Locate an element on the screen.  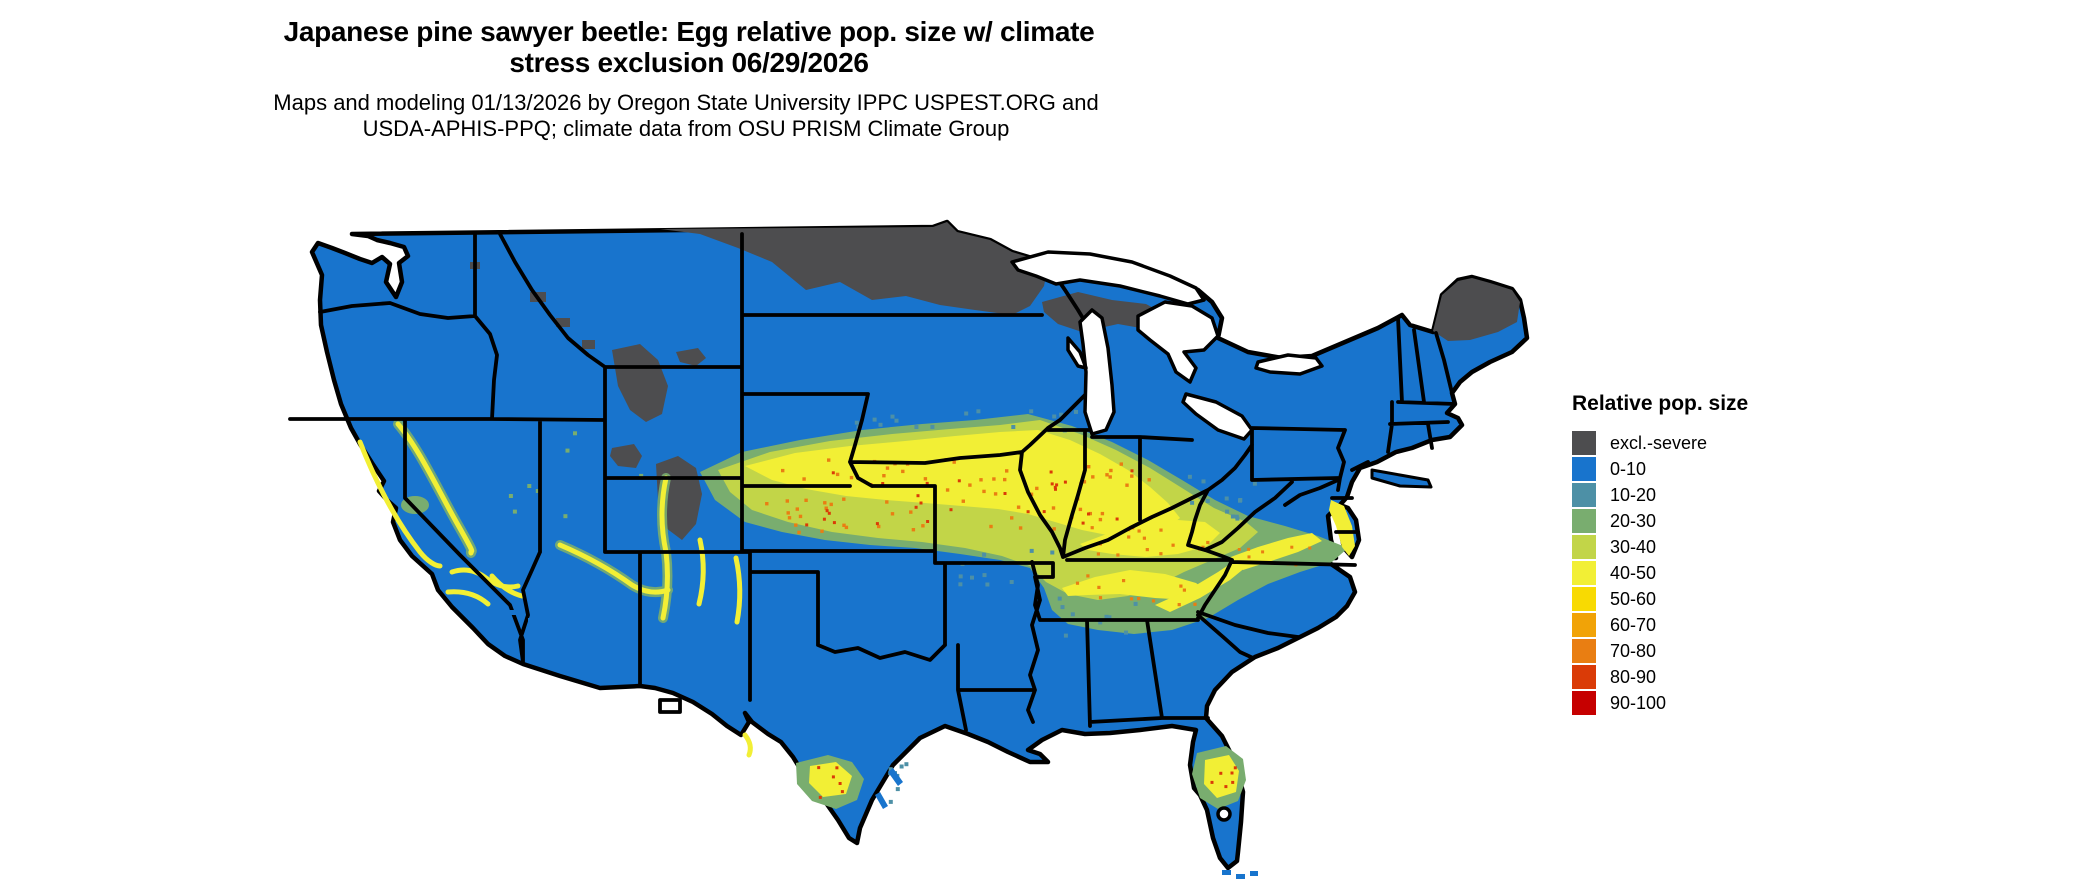
legend-item-70-80: 70-80 is located at coordinates (1702, 651).